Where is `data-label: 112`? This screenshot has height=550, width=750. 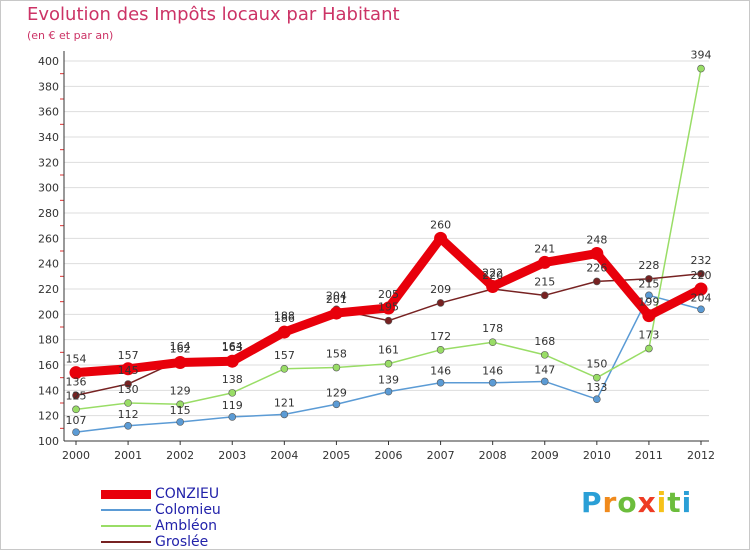 data-label: 112 is located at coordinates (128, 414).